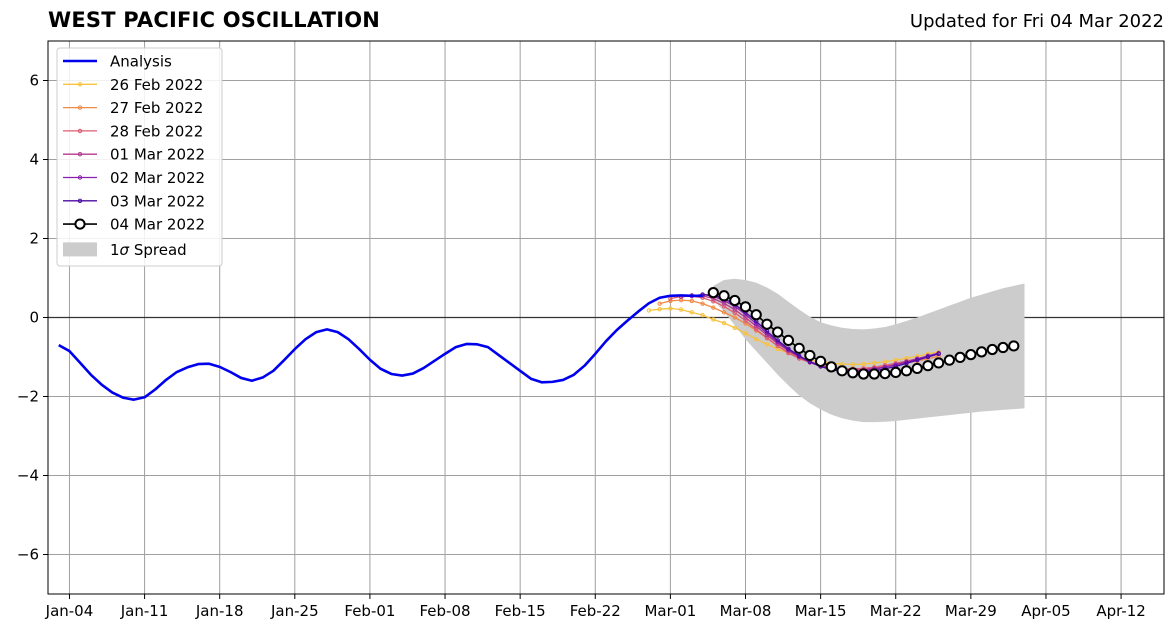 The width and height of the screenshot is (1176, 633). Describe the element at coordinates (156, 108) in the screenshot. I see `legend-label: 27 Feb 2022` at that location.